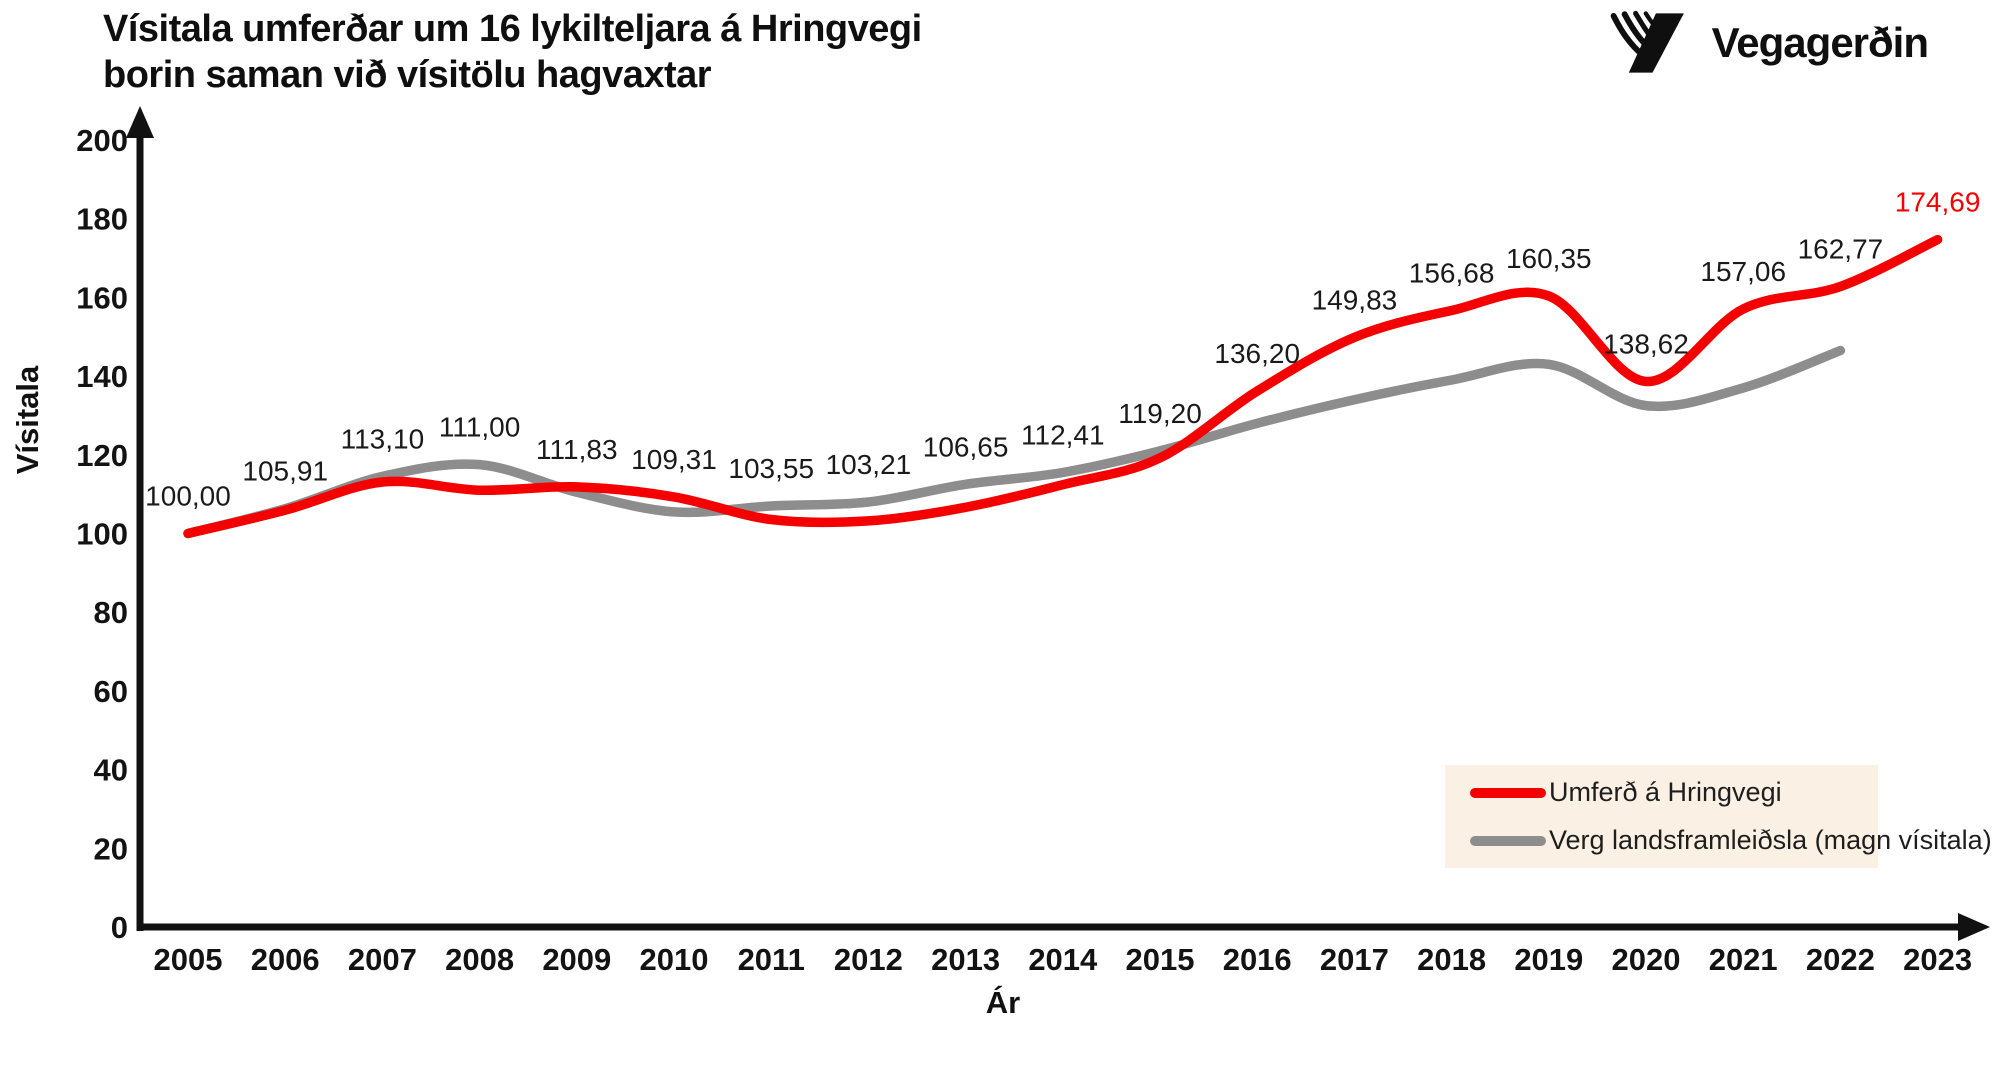 The width and height of the screenshot is (2002, 1072). I want to click on point-label: 106,65, so click(966, 446).